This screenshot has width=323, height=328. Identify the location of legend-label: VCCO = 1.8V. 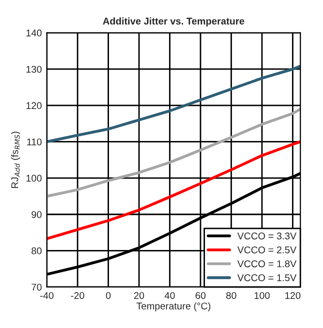
(266, 264).